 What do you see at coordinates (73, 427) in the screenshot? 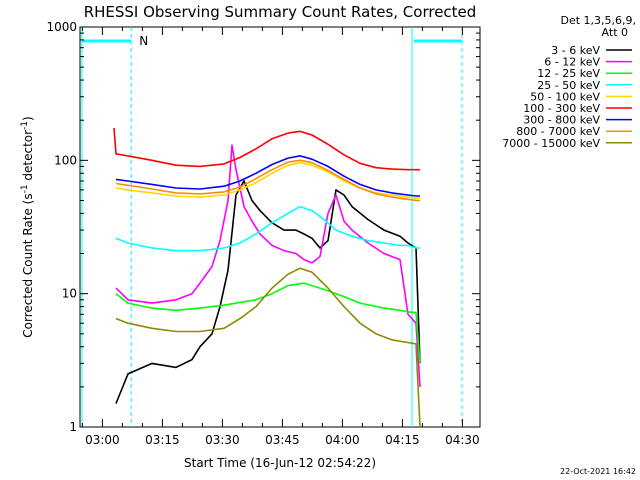
I see `y-tick-label: 1` at bounding box center [73, 427].